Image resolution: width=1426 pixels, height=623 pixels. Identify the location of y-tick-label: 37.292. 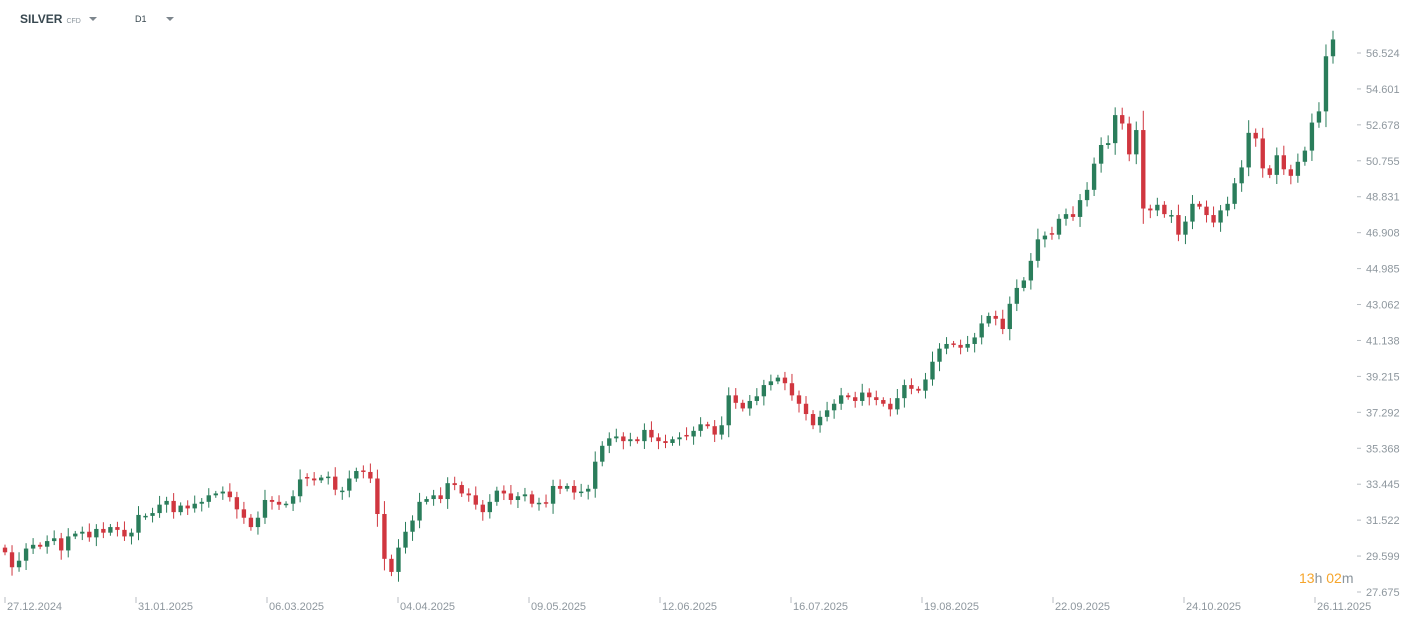
(1383, 413).